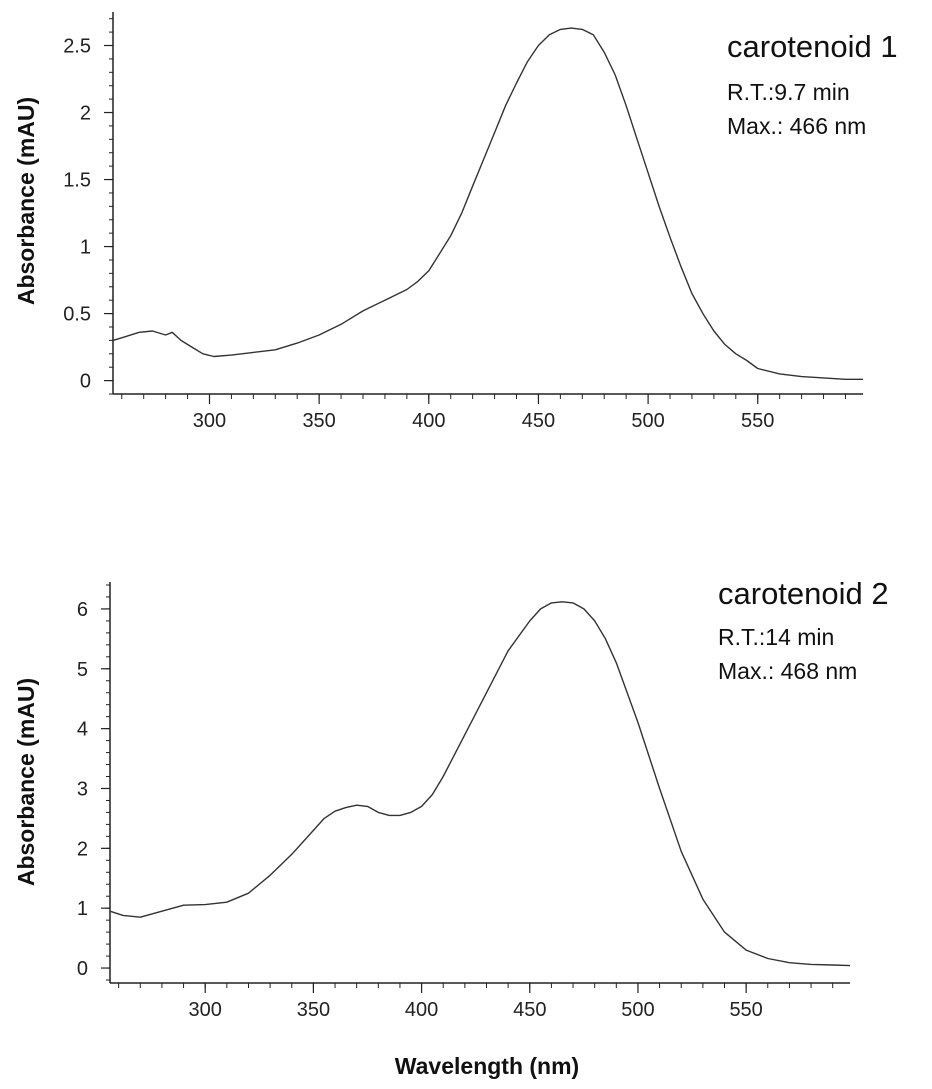 The width and height of the screenshot is (932, 1089). What do you see at coordinates (788, 92) in the screenshot?
I see `annotation-line: R.T.:9.7 min` at bounding box center [788, 92].